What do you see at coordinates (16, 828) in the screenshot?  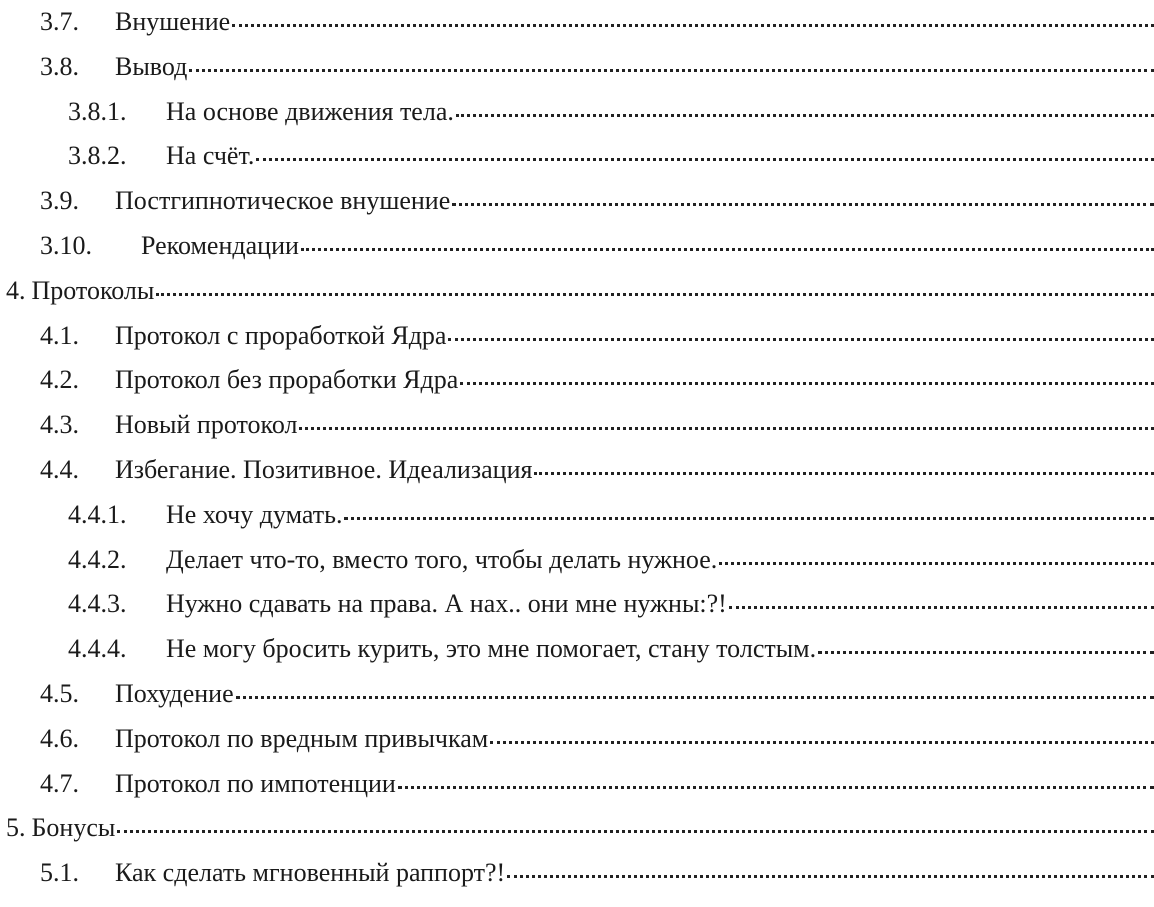 I see `toc-entry-number: 5.` at bounding box center [16, 828].